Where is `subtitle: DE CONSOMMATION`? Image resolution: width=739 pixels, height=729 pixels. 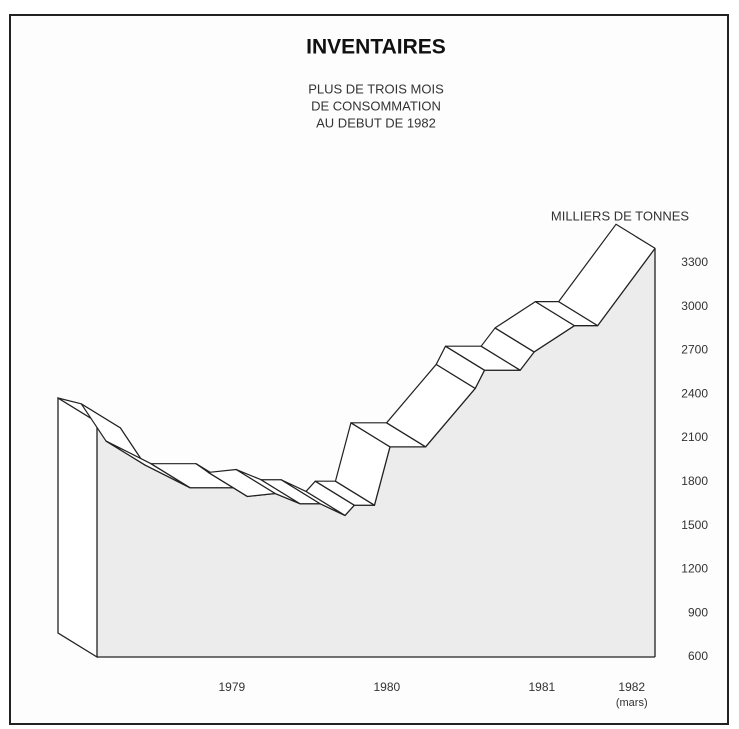
subtitle: DE CONSOMMATION is located at coordinates (376, 105).